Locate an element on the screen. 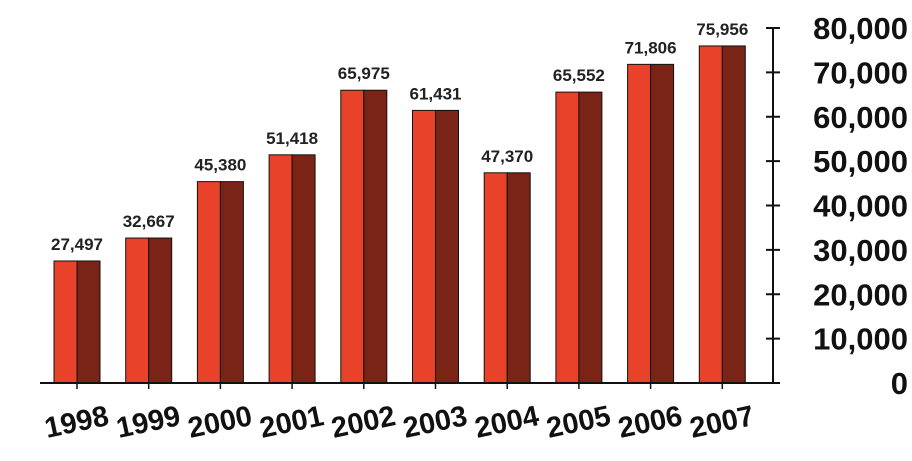 The height and width of the screenshot is (461, 912). y-tick-label-30000: 30,000 is located at coordinates (860, 250).